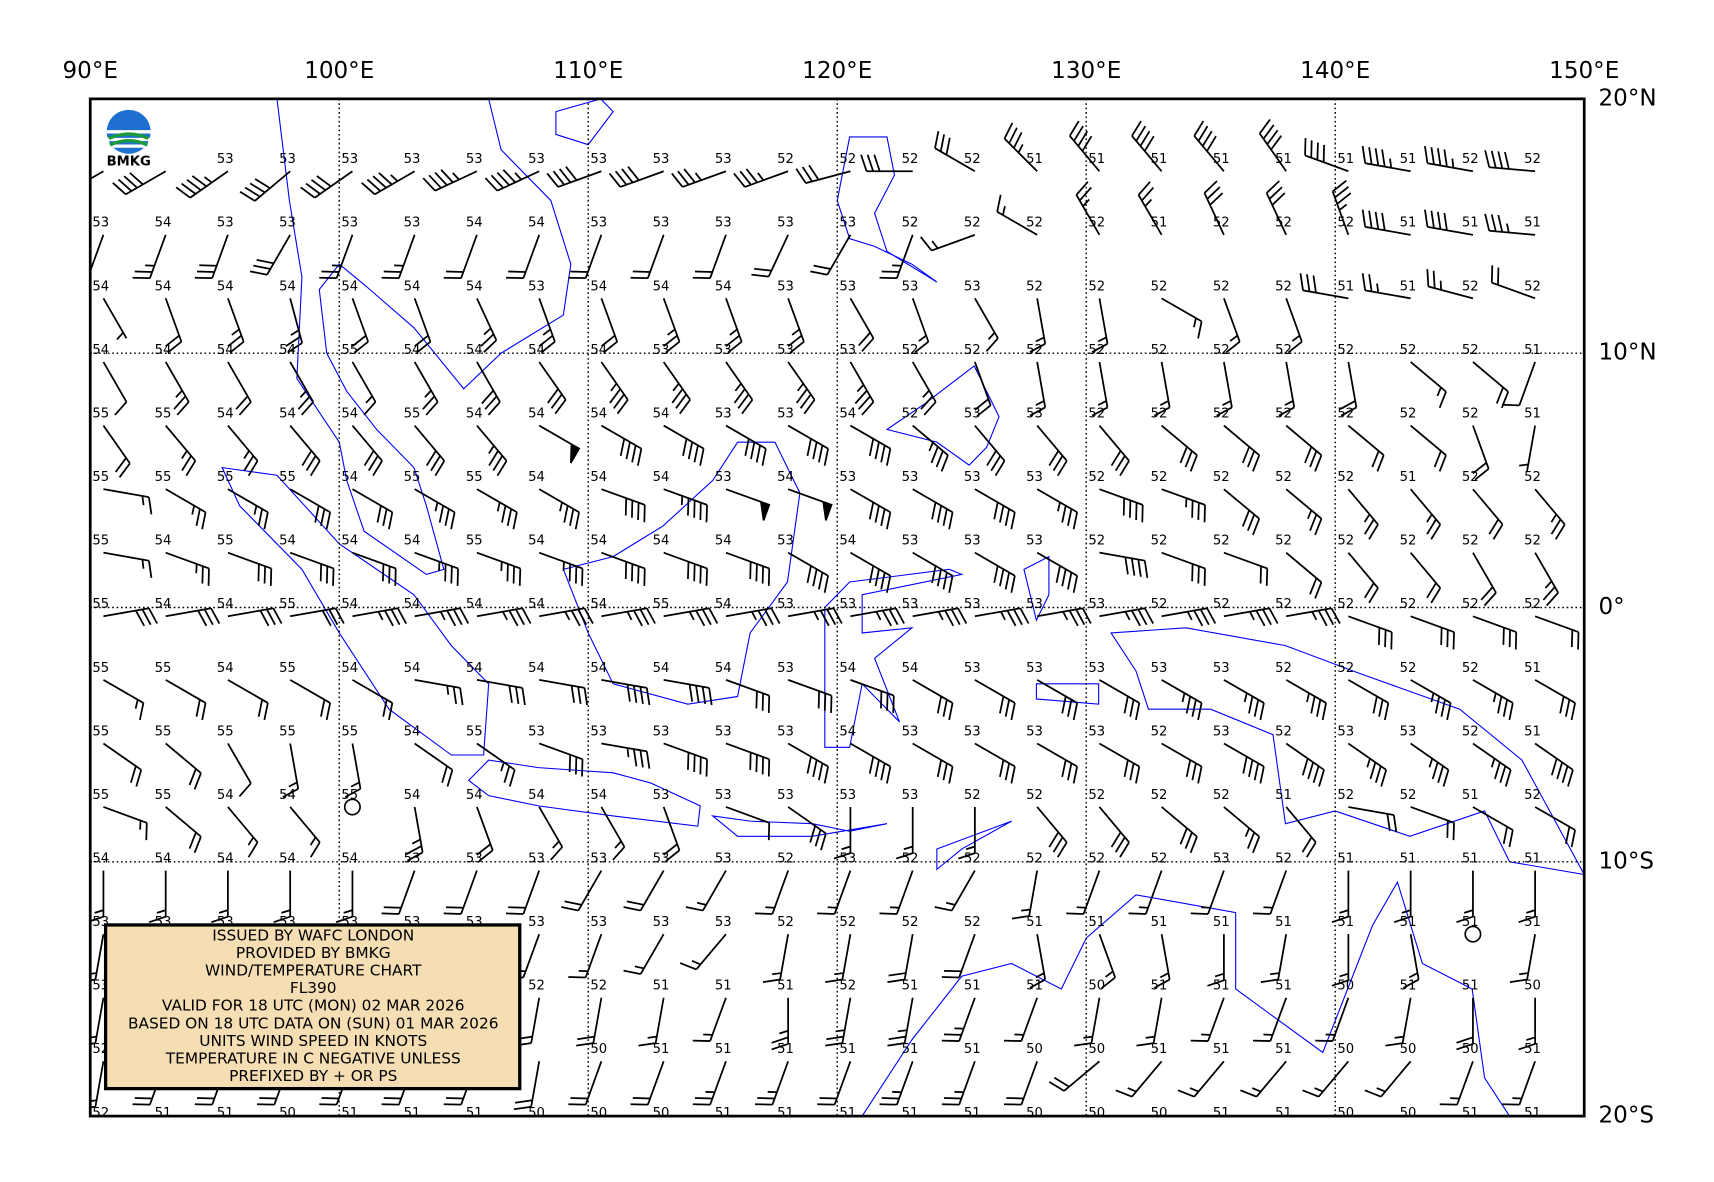  I want to click on x-tick-label: 130°E, so click(1086, 71).